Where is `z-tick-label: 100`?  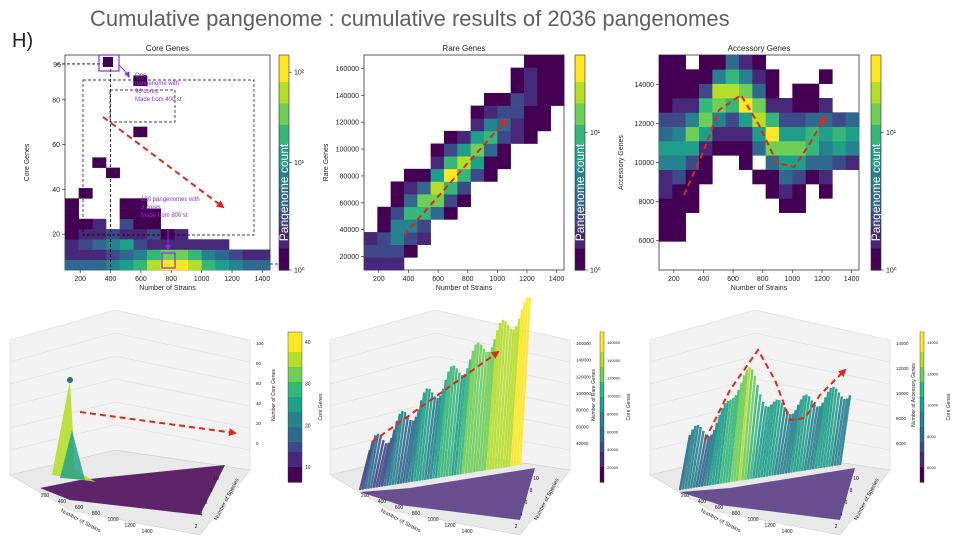 z-tick-label: 100 is located at coordinates (260, 343).